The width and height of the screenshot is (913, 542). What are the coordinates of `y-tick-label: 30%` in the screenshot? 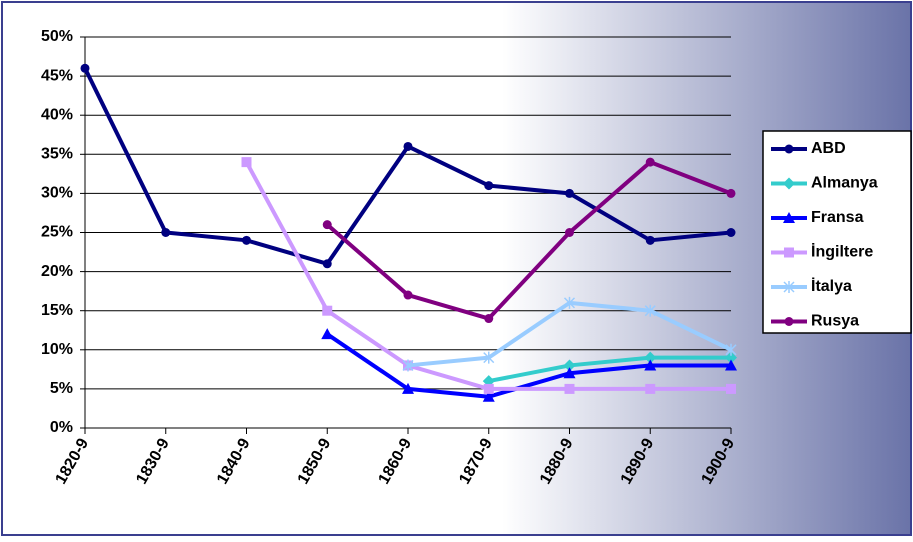 It's located at (57, 193).